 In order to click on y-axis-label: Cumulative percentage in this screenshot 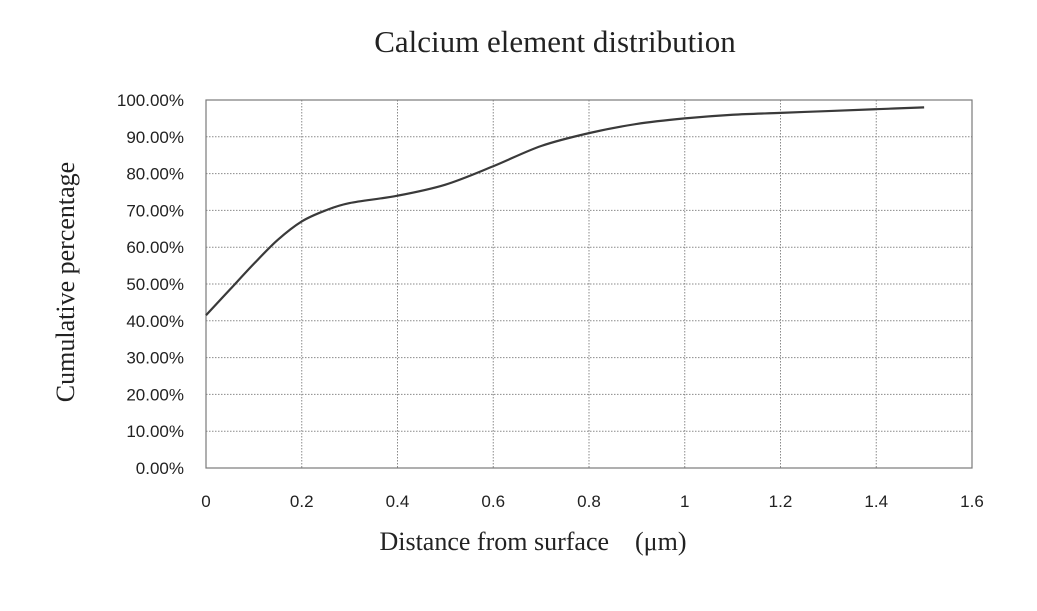, I will do `click(65, 282)`.